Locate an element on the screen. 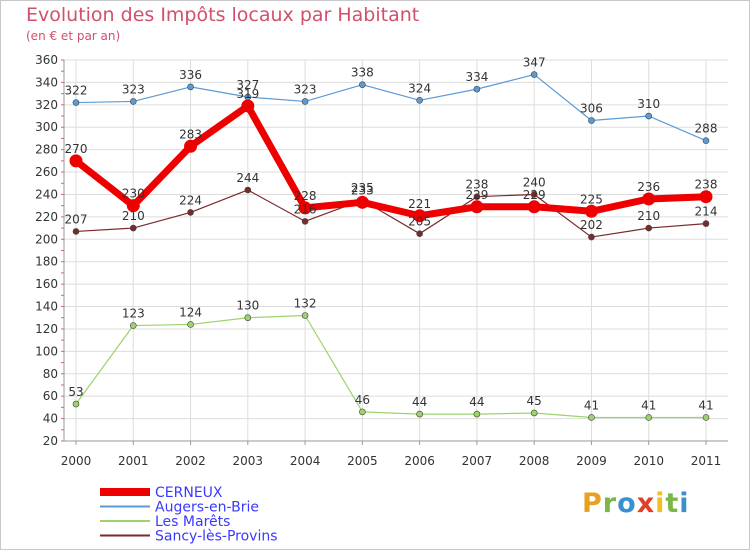 This screenshot has width=750, height=550. data-label: 53 is located at coordinates (75, 392).